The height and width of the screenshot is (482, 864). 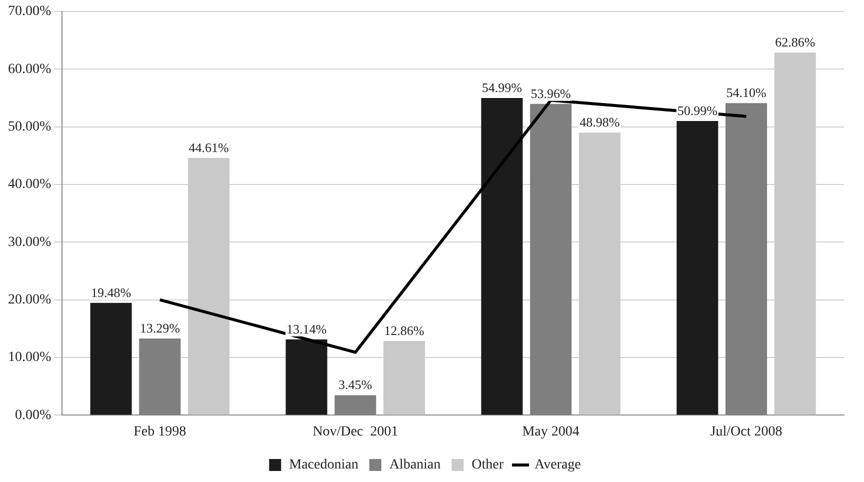 What do you see at coordinates (557, 465) in the screenshot?
I see `legend-label: Average` at bounding box center [557, 465].